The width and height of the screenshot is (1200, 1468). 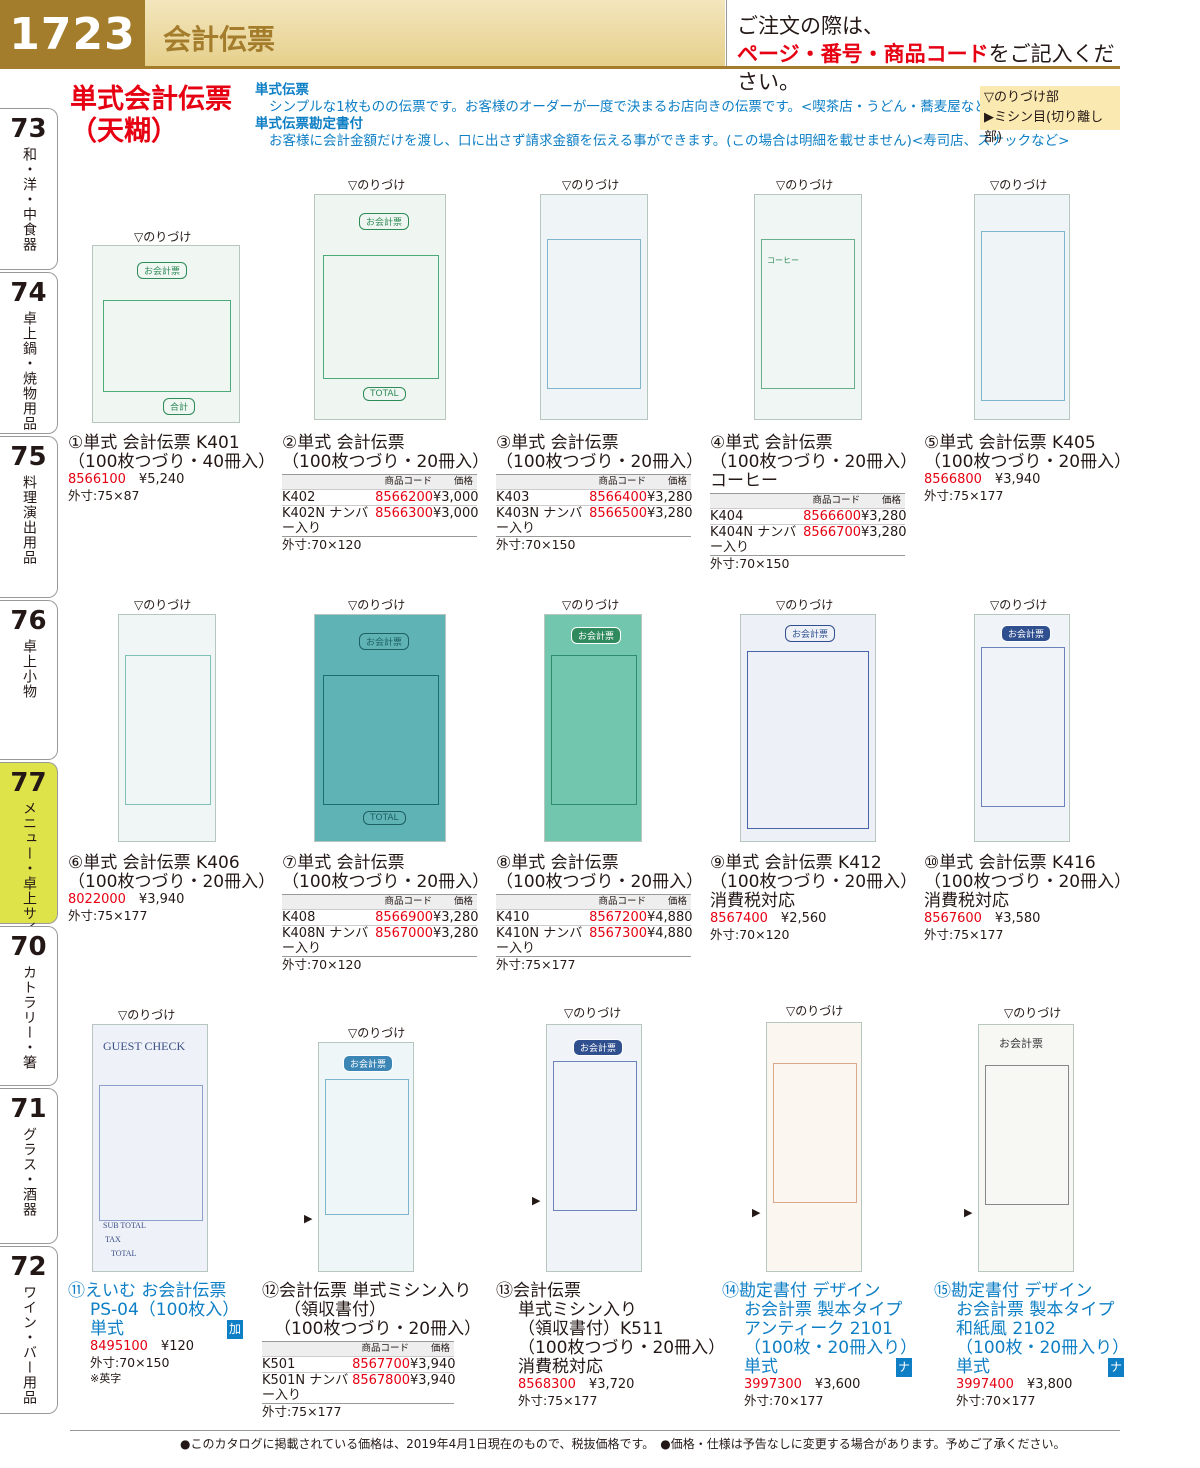 What do you see at coordinates (1010, 443) in the screenshot?
I see `product-title: ⑤単式 会計伝票 K405` at bounding box center [1010, 443].